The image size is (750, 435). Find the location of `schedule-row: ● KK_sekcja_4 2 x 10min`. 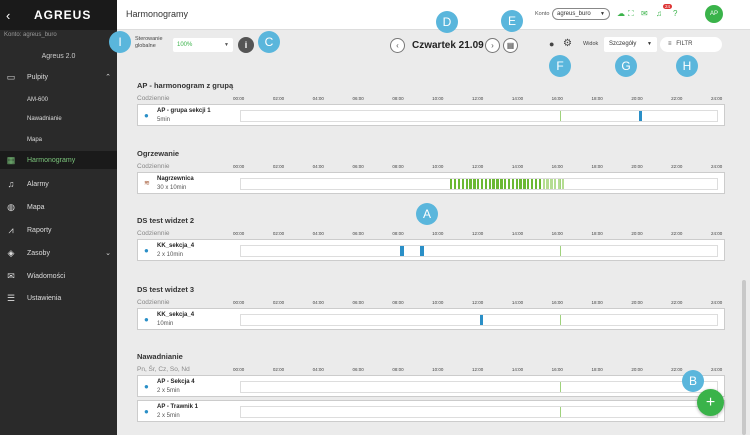

schedule-row: ● KK_sekcja_4 2 x 10min is located at coordinates (431, 250).